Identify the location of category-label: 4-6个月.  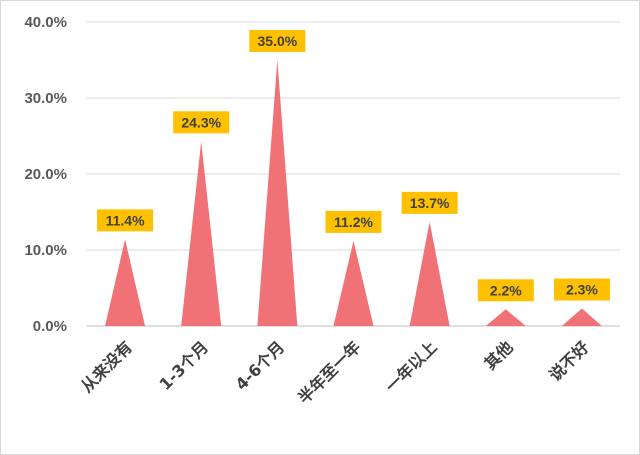
(260, 365).